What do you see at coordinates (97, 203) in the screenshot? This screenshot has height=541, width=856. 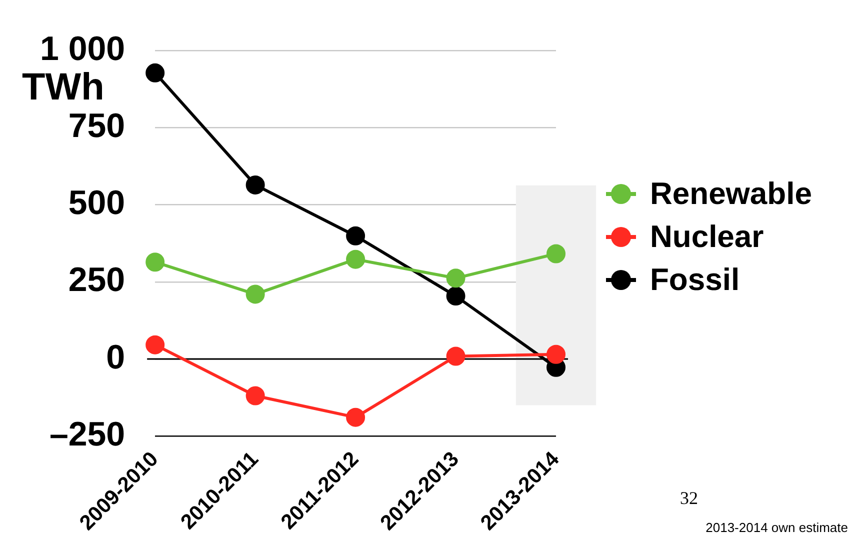 I see `y-tick-label: 500` at bounding box center [97, 203].